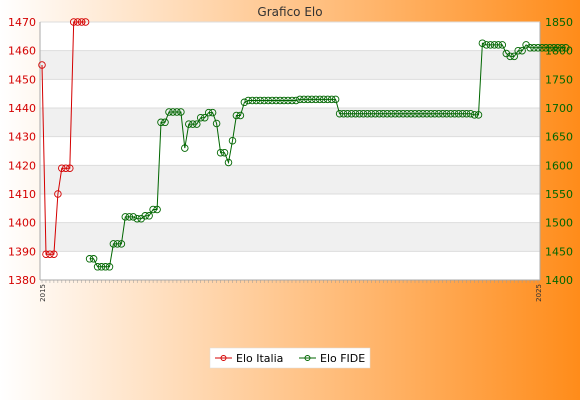  What do you see at coordinates (22, 108) in the screenshot?
I see `y-left-tick-label: 1440` at bounding box center [22, 108].